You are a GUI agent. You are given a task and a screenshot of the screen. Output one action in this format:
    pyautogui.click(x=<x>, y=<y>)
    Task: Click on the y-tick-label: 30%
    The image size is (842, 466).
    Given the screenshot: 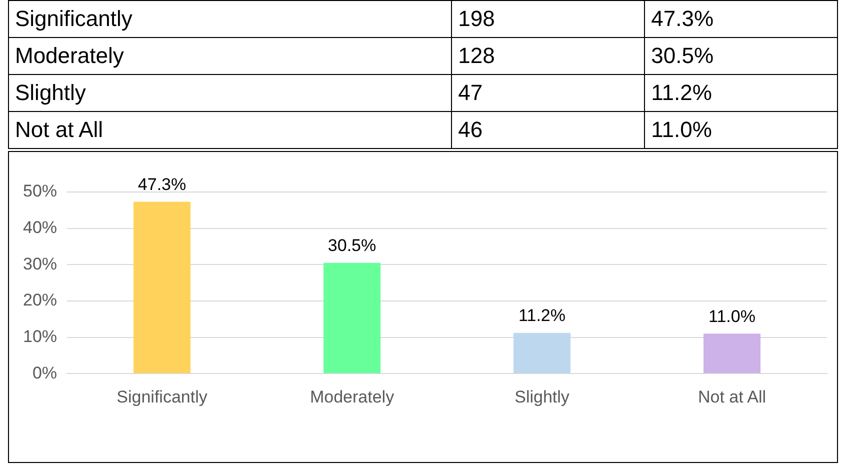 What is the action you would take?
    pyautogui.click(x=40, y=264)
    